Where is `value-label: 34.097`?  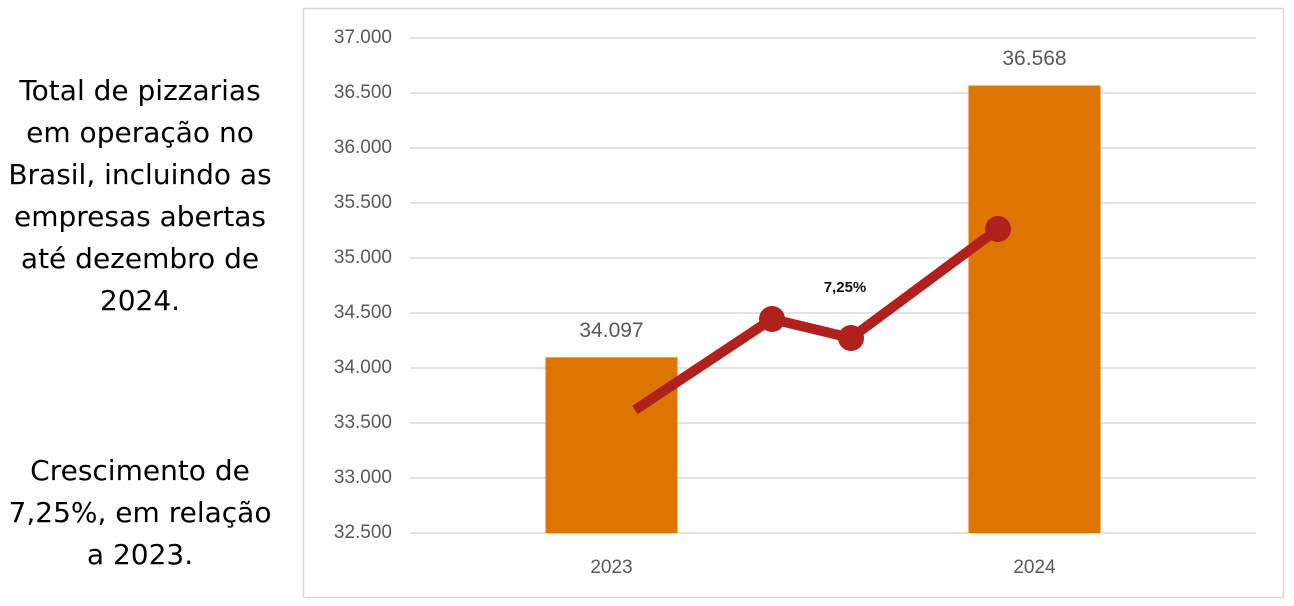
value-label: 34.097 is located at coordinates (611, 330).